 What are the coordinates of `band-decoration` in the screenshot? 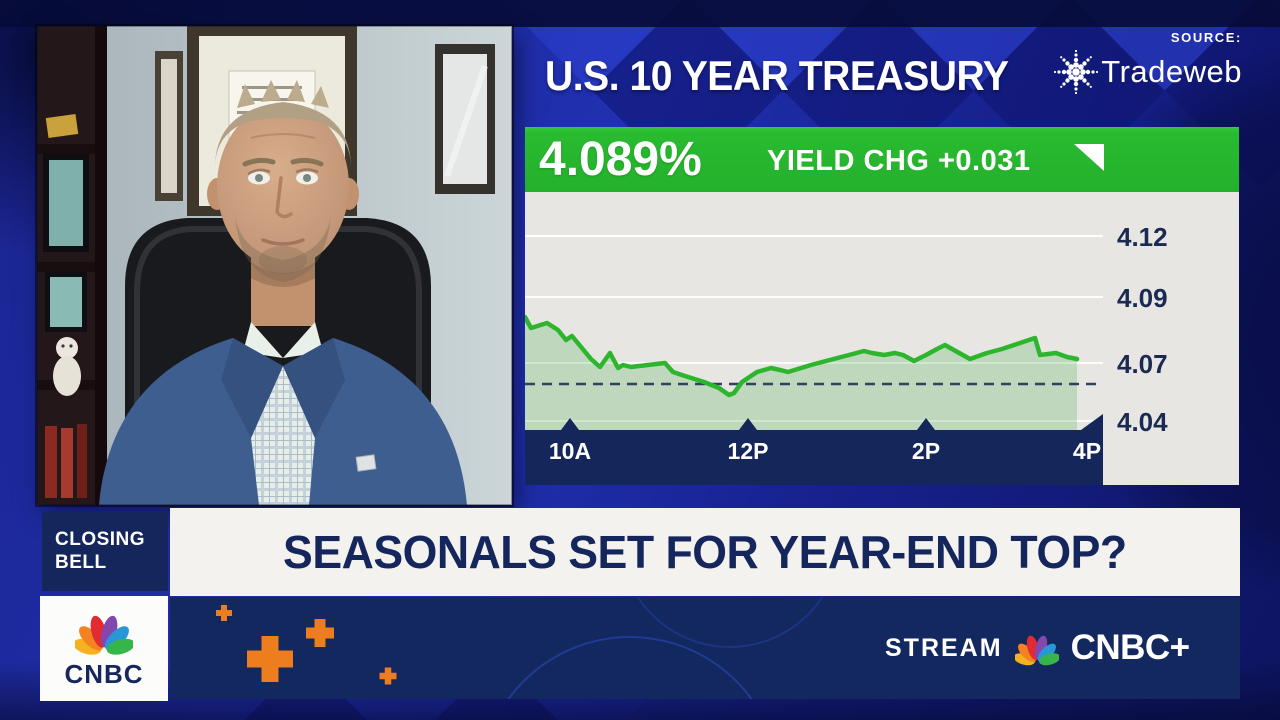 It's located at (520, 648).